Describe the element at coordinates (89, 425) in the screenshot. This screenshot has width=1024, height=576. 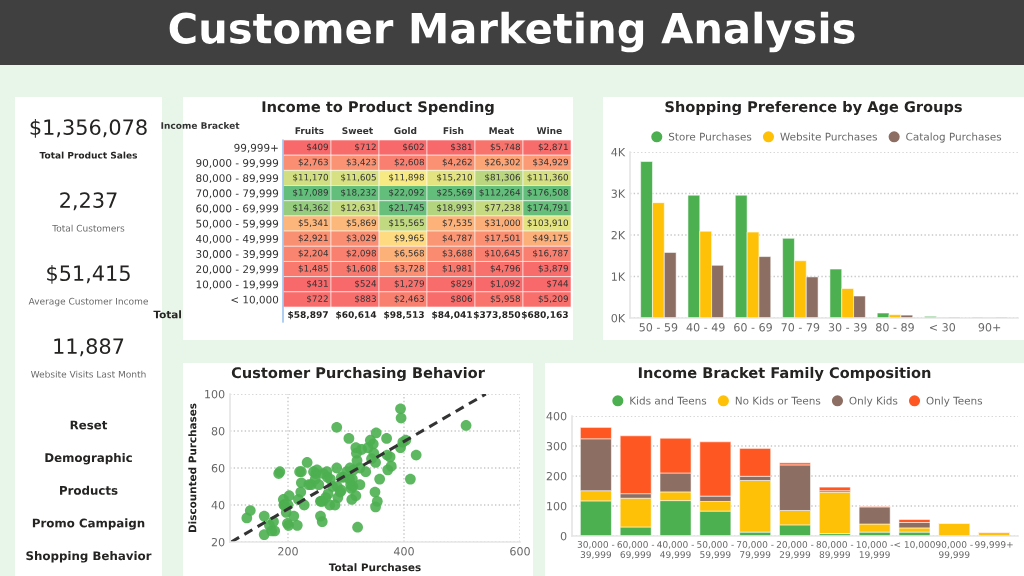
I see `text: Reset` at that location.